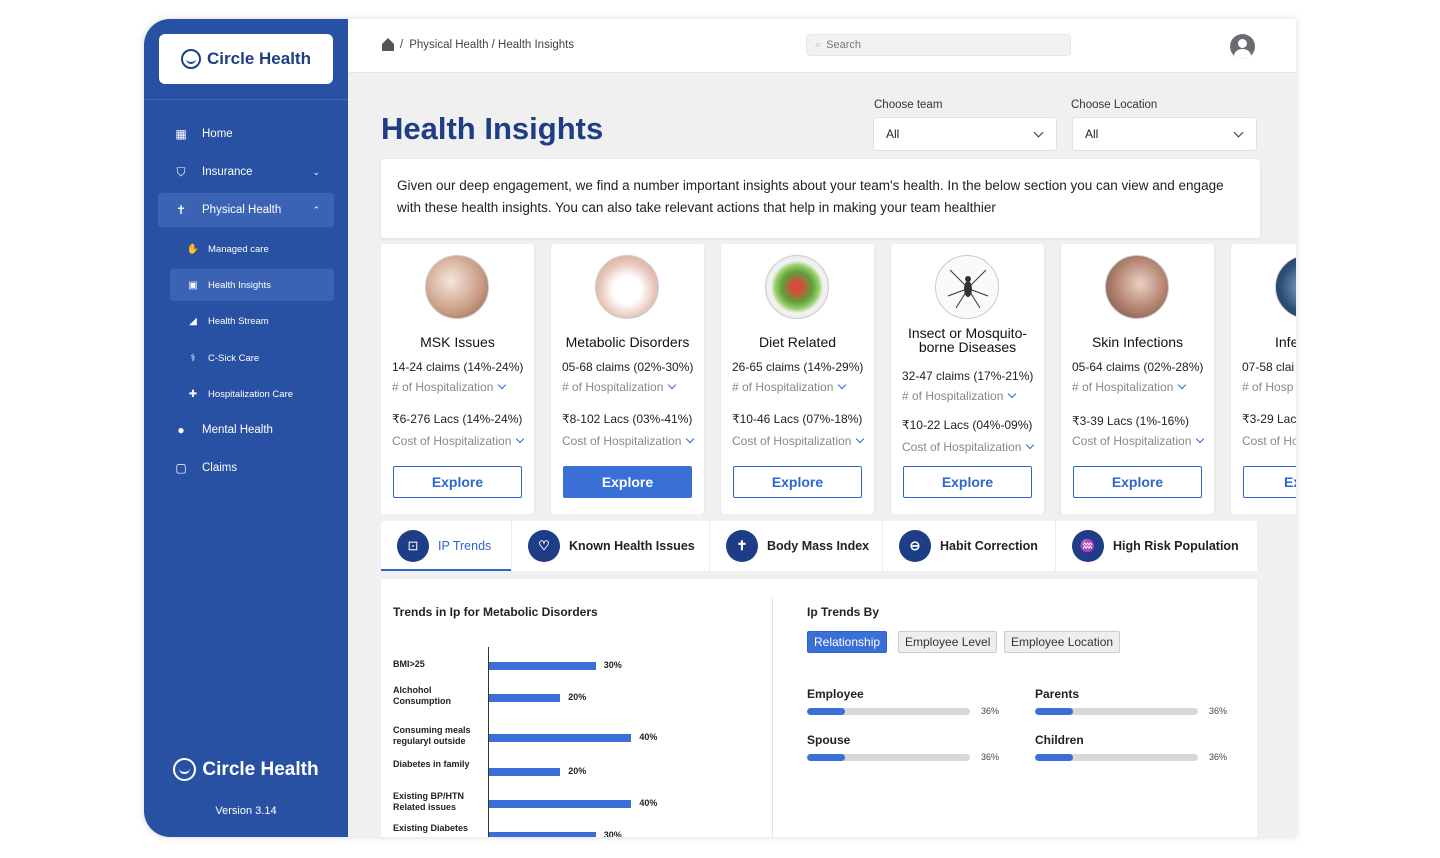  What do you see at coordinates (193, 285) in the screenshot?
I see `insights-icon: ▣` at bounding box center [193, 285].